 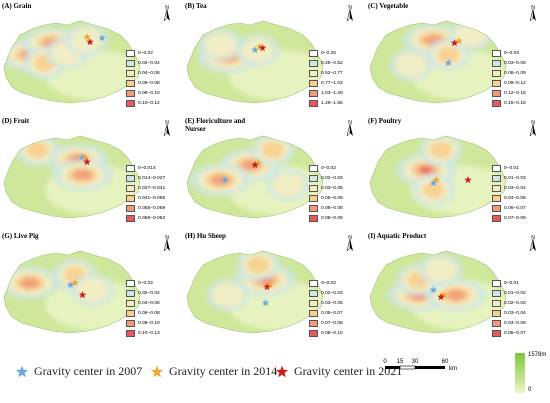 I want to click on legend-row: 0.027–0.041, so click(x=154, y=188).